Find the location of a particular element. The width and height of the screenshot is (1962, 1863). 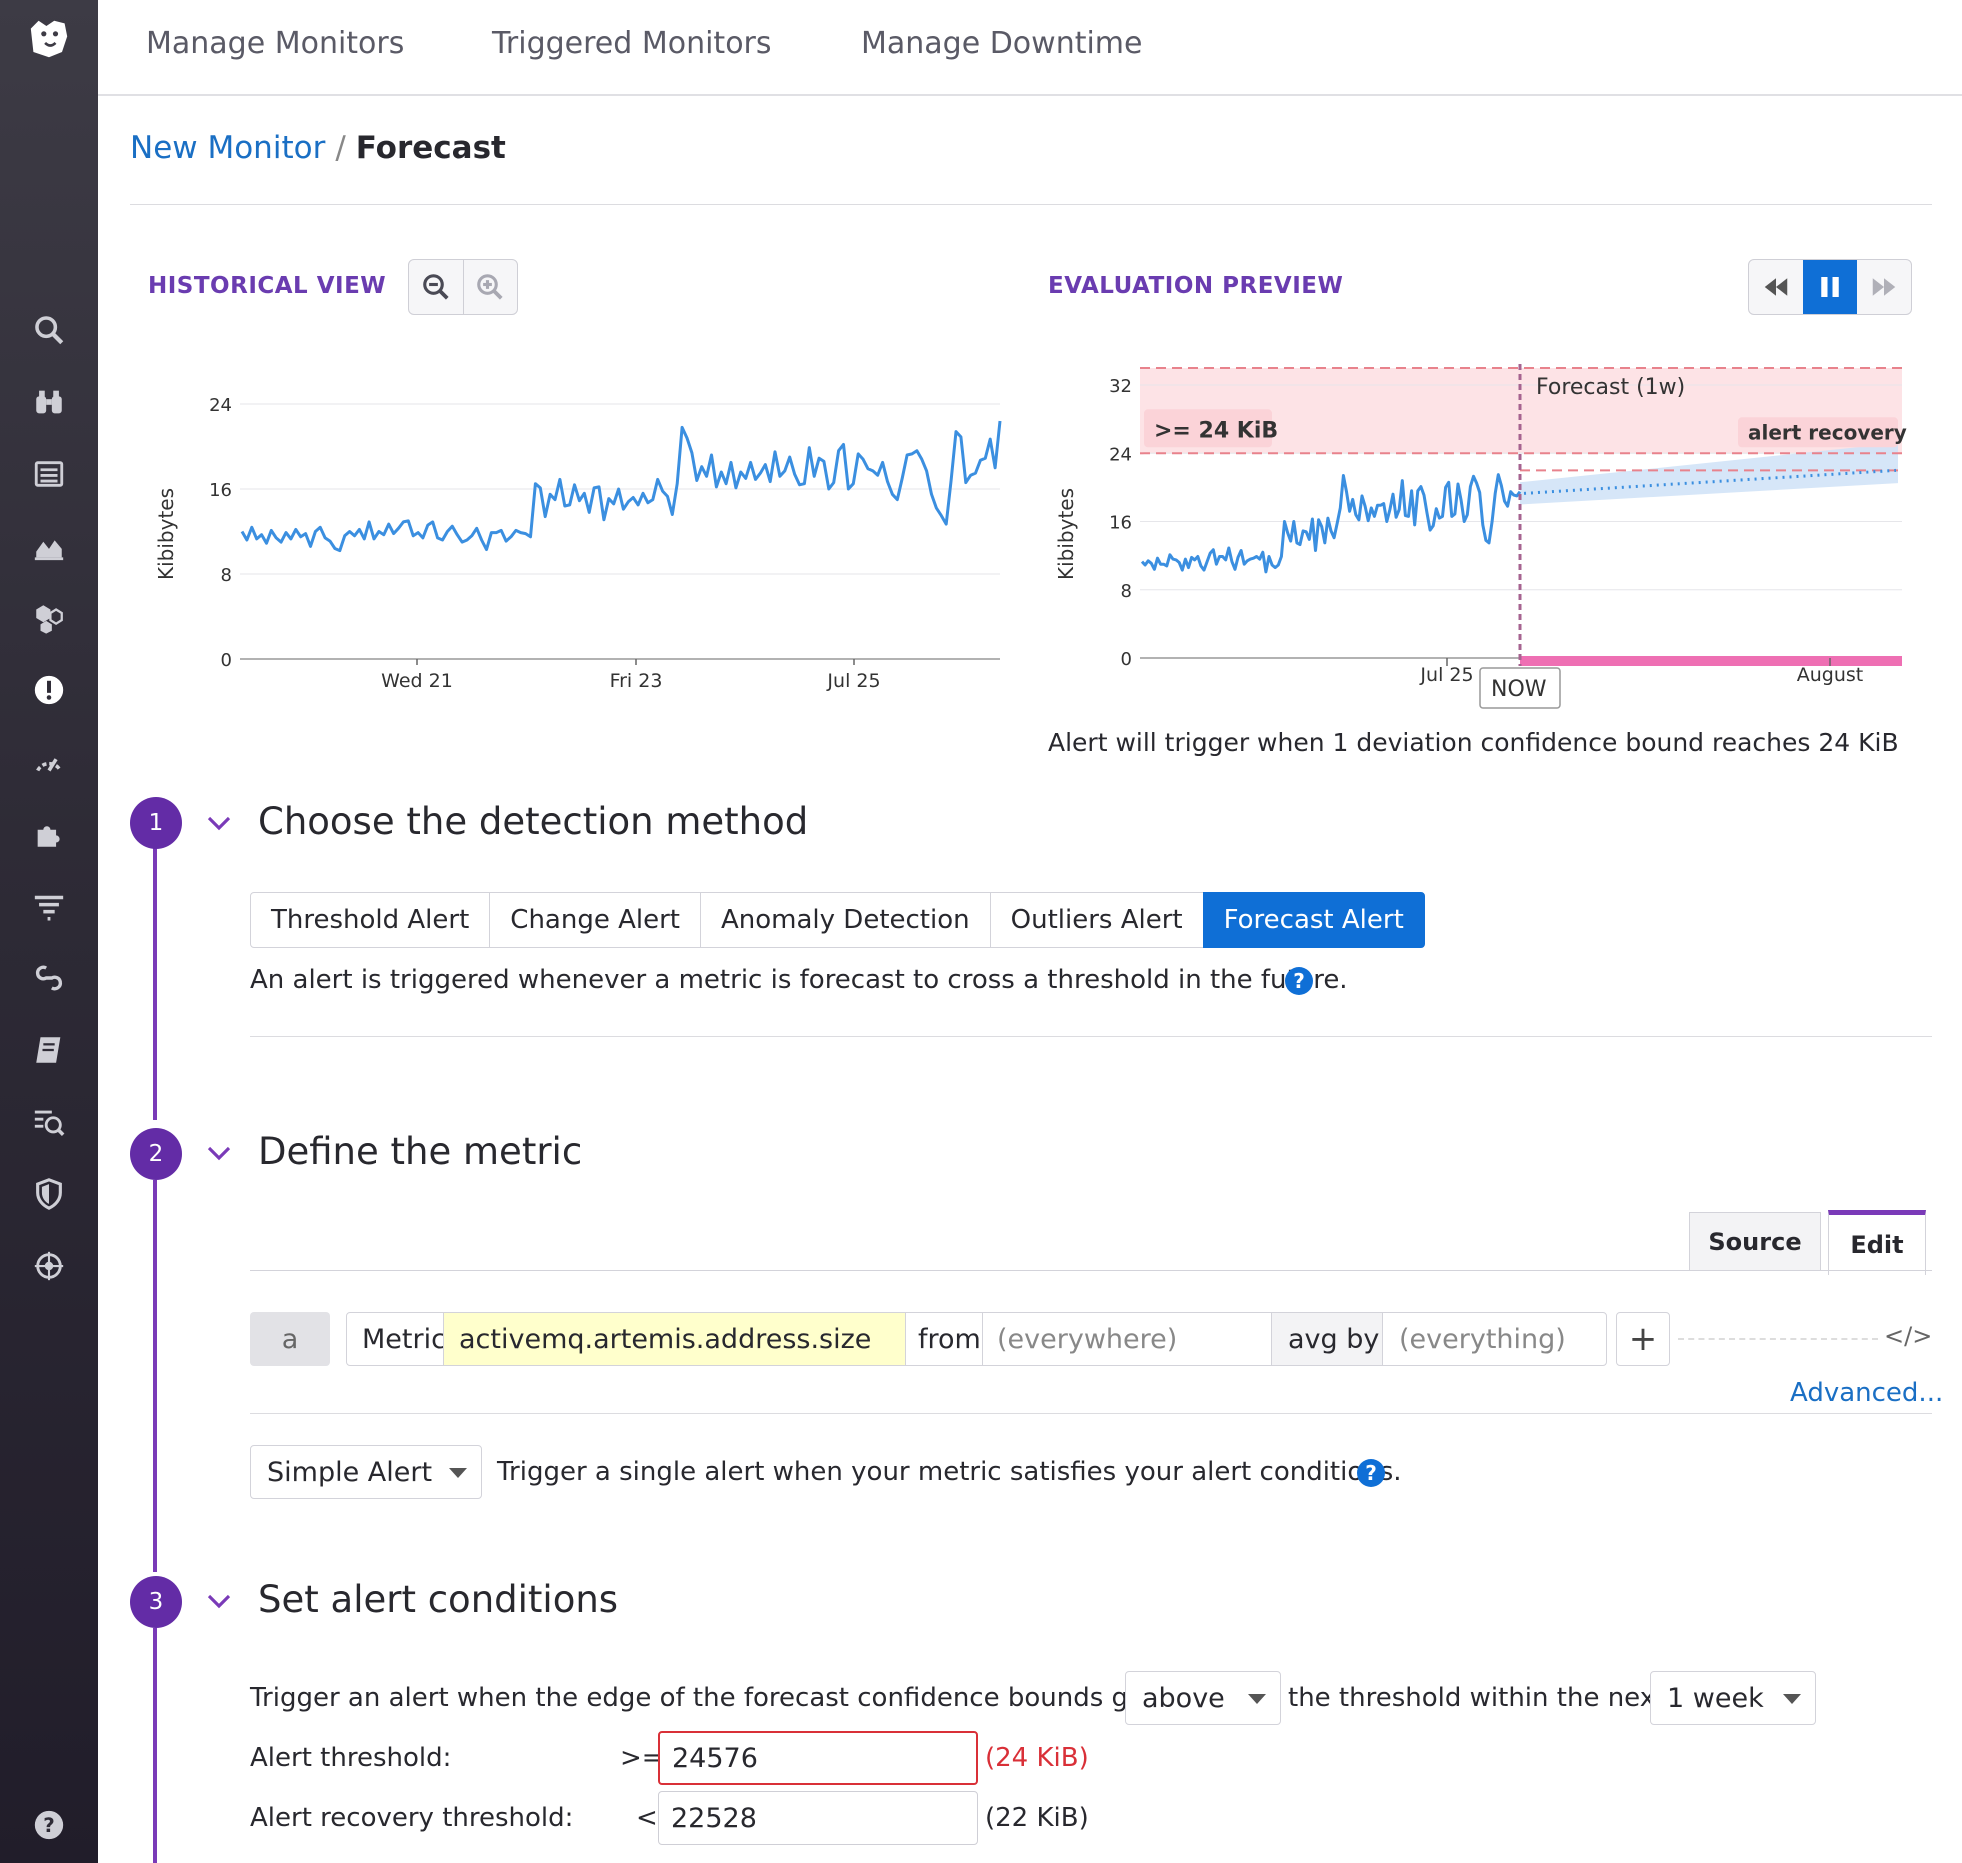

step-3-chevron-icon is located at coordinates (219, 1601).